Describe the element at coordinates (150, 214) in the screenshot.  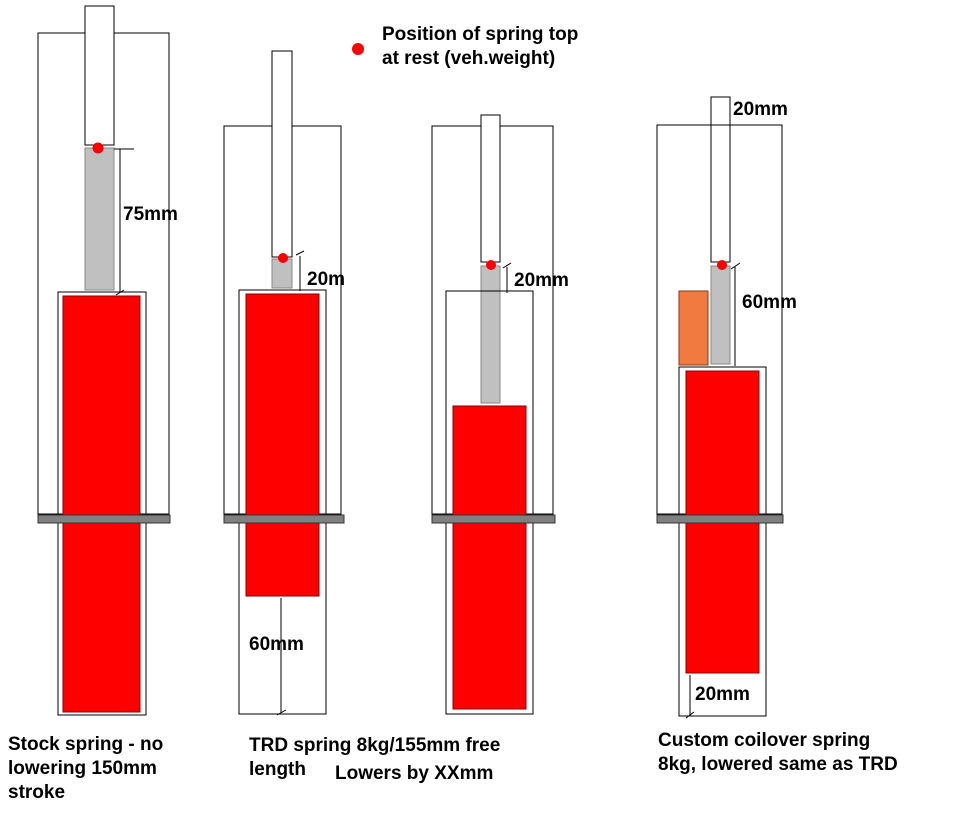
I see `stock-dimension-label: 75mm` at that location.